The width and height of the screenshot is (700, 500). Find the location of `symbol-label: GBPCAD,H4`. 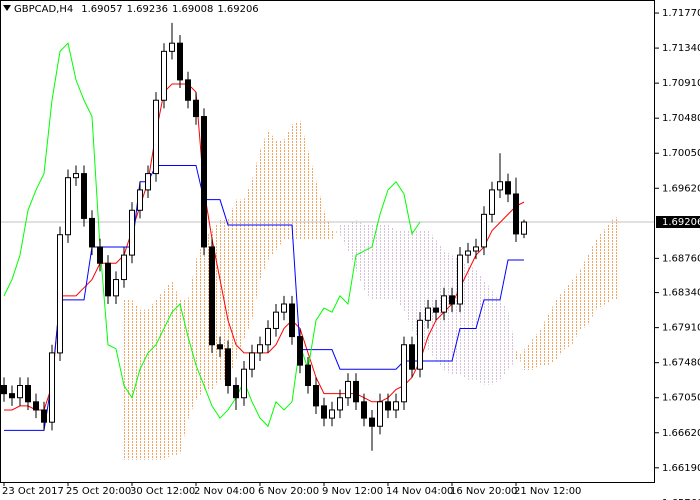

symbol-label: GBPCAD,H4 is located at coordinates (43, 9).